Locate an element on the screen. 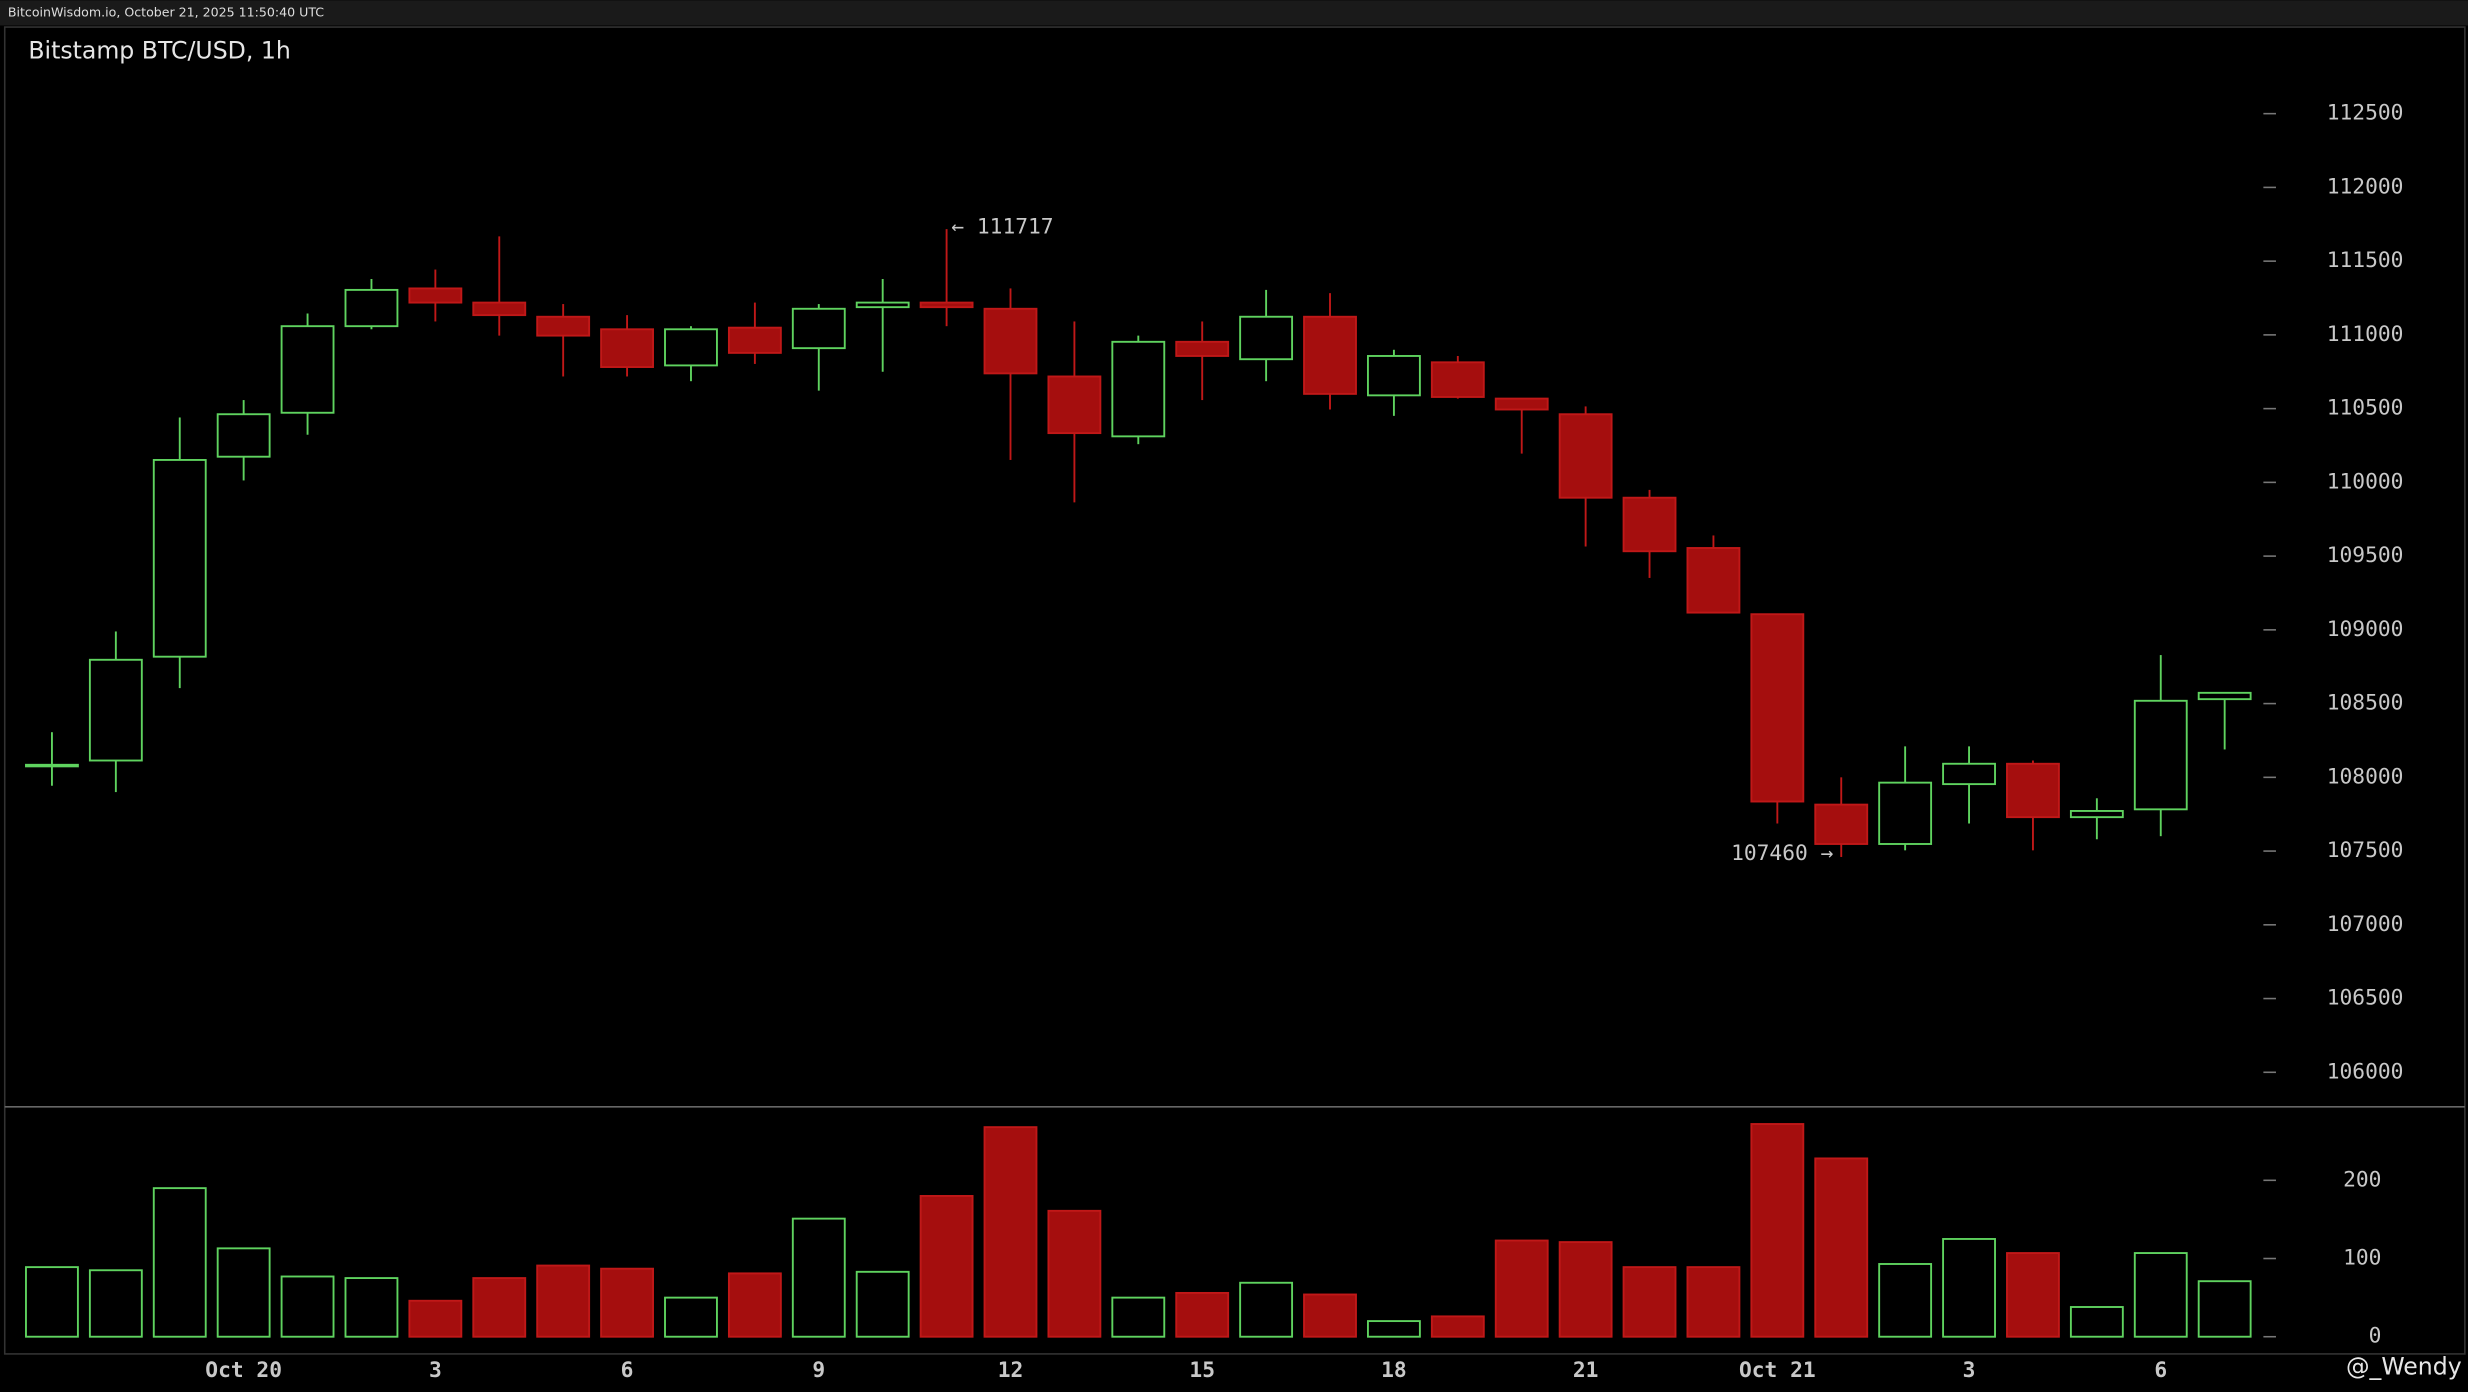 This screenshot has height=1392, width=2468. x-tick-label: Oct 20 is located at coordinates (243, 1370).